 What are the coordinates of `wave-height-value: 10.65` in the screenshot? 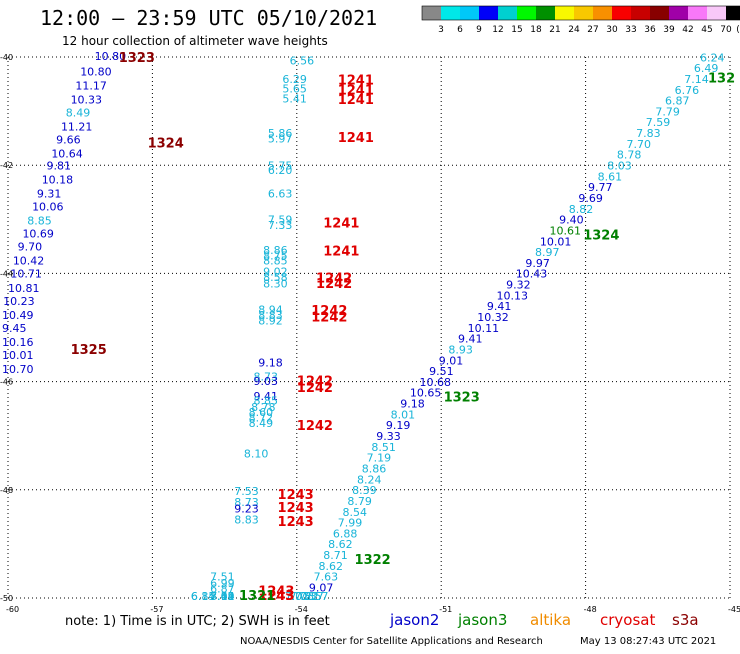 It's located at (426, 393).